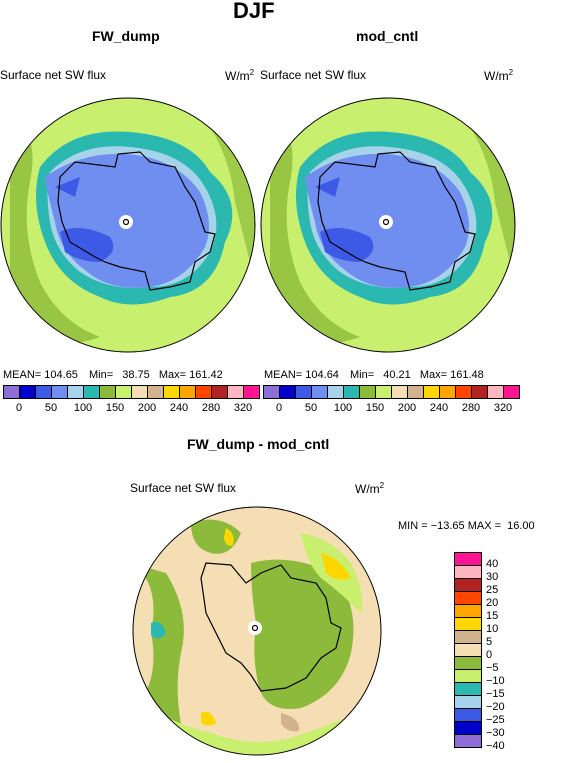  What do you see at coordinates (53, 75) in the screenshot?
I see `variable-label-left: Surface net SW flux` at bounding box center [53, 75].